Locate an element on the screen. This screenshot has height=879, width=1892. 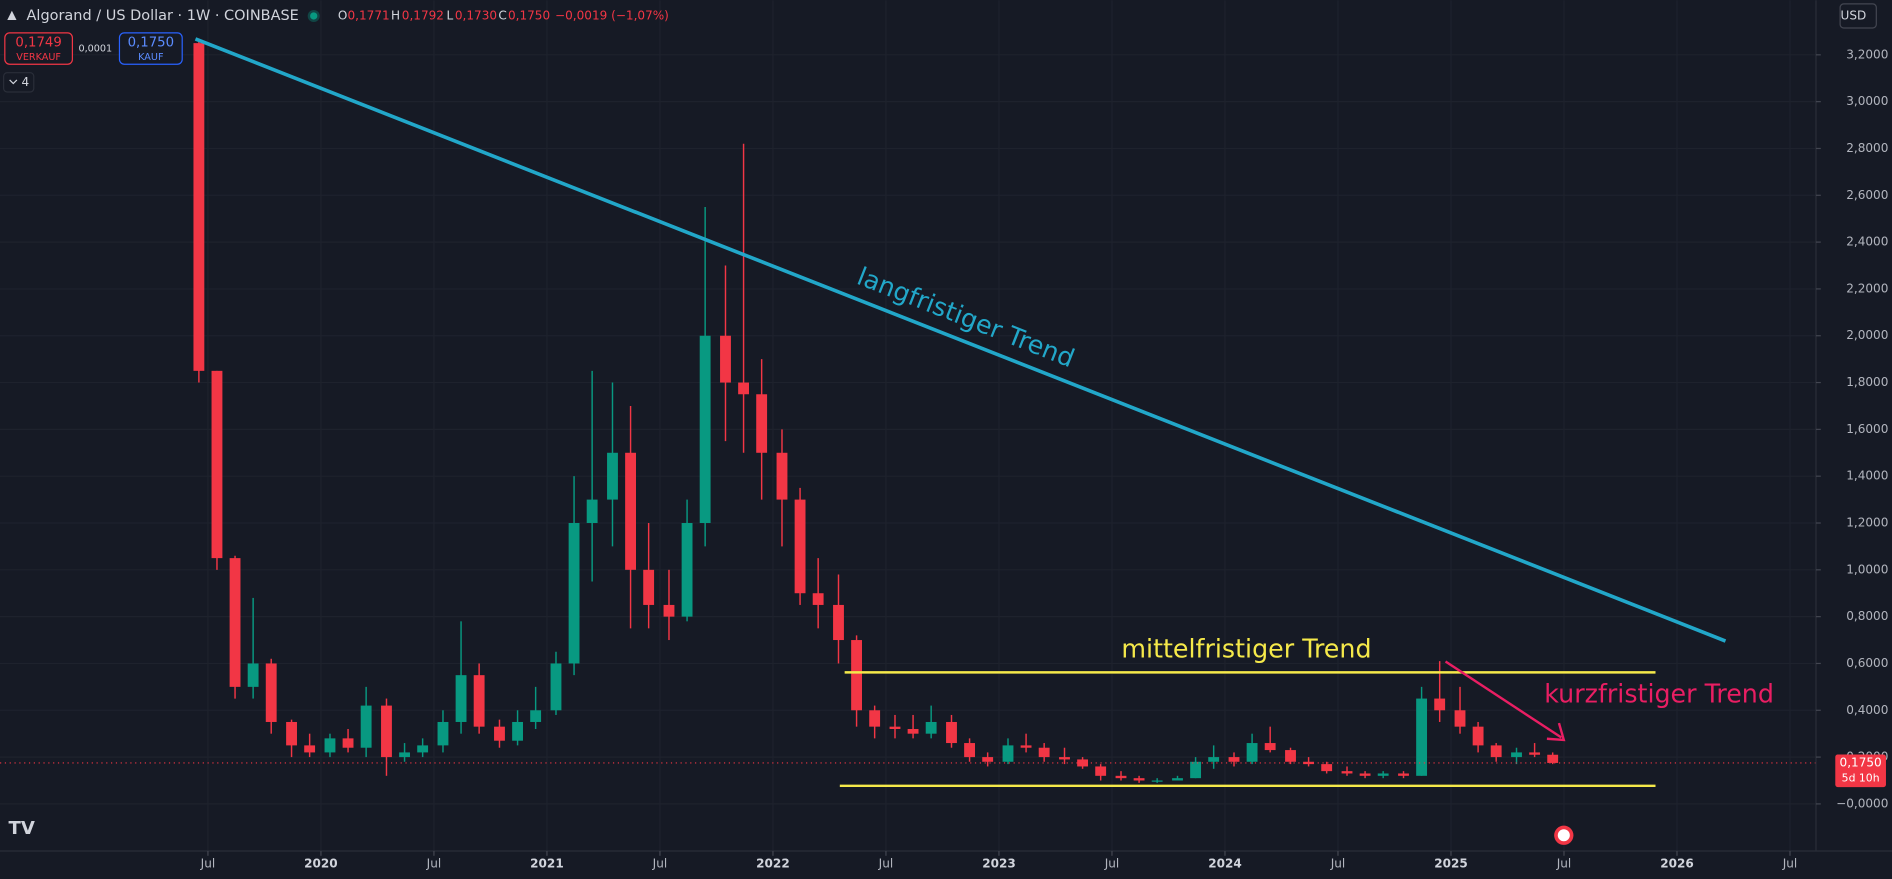
spread: 0,0001 is located at coordinates (95, 49).